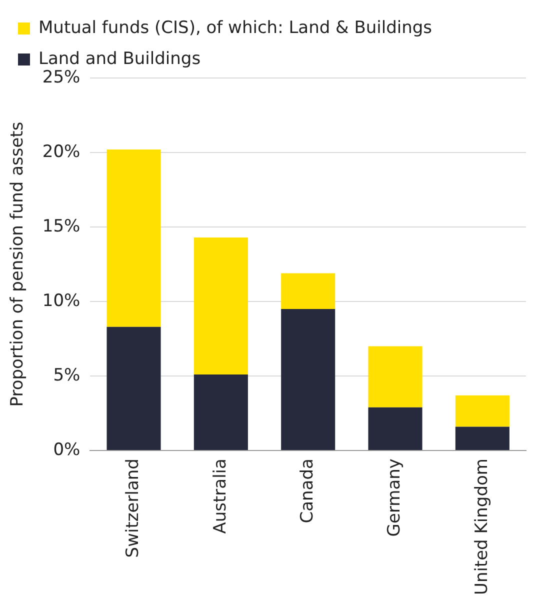  Describe the element at coordinates (308, 491) in the screenshot. I see `x-tick-label: Canada` at that location.